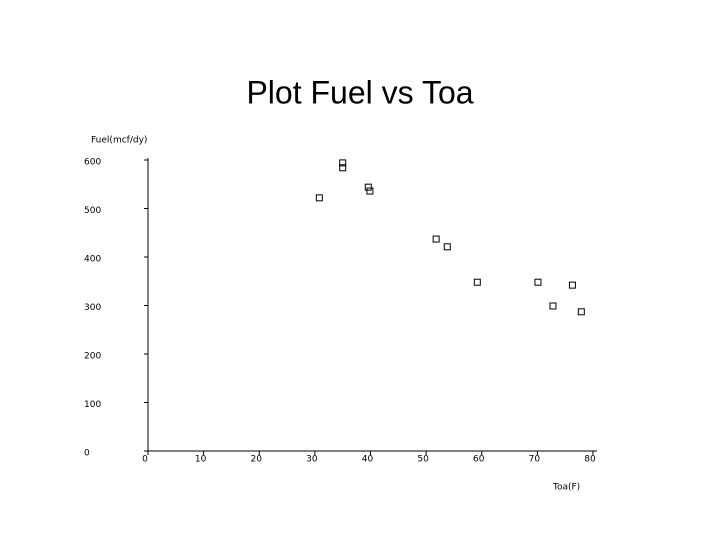 The height and width of the screenshot is (540, 720). Describe the element at coordinates (359, 92) in the screenshot. I see `chart-title: Plot Fuel vs Toa` at that location.